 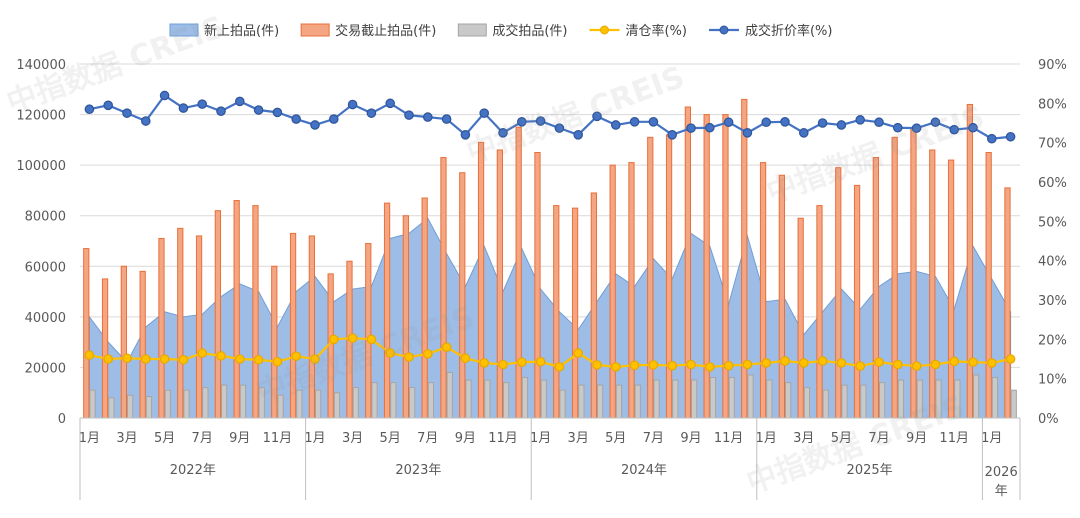 What do you see at coordinates (766, 438) in the screenshot?
I see `x-tick-label: 1月` at bounding box center [766, 438].